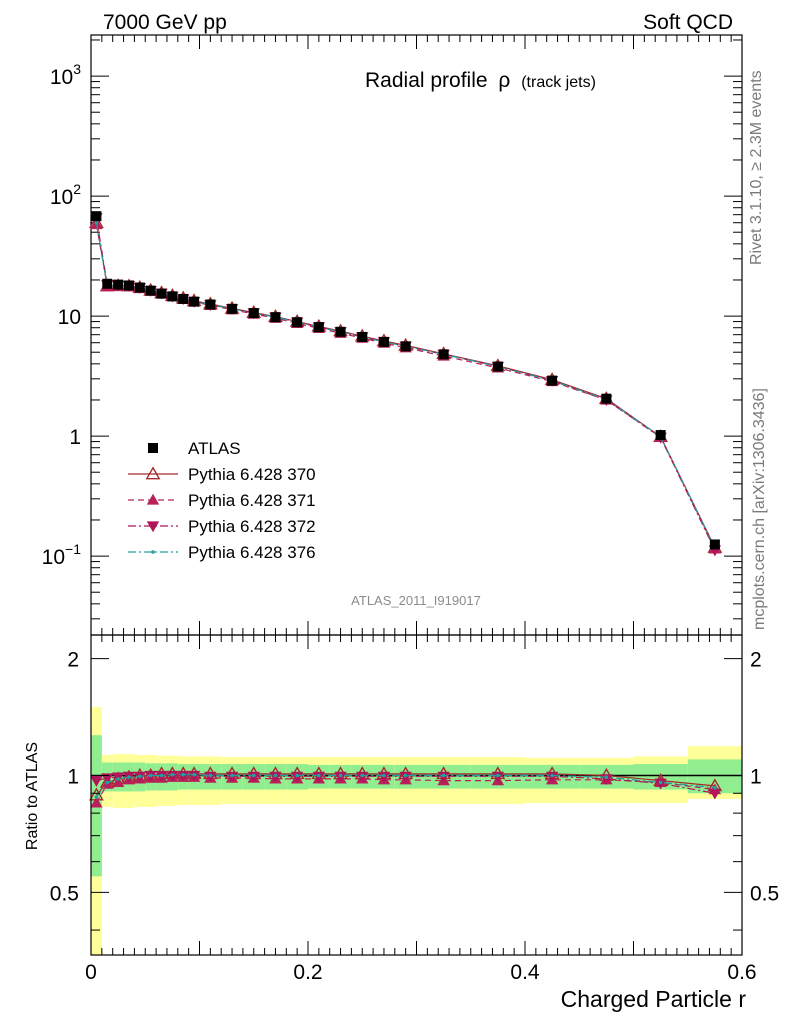 This screenshot has height=1024, width=786. Describe the element at coordinates (416, 600) in the screenshot. I see `analysis-id-label: ATLAS_2011_I919017` at that location.